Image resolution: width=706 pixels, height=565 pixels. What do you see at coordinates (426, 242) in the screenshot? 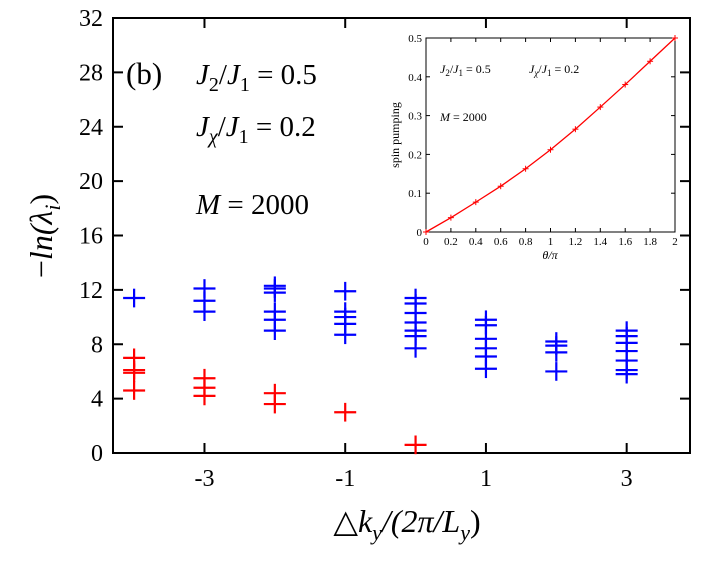
I see `inset-x-tick-label: 0` at bounding box center [426, 242].